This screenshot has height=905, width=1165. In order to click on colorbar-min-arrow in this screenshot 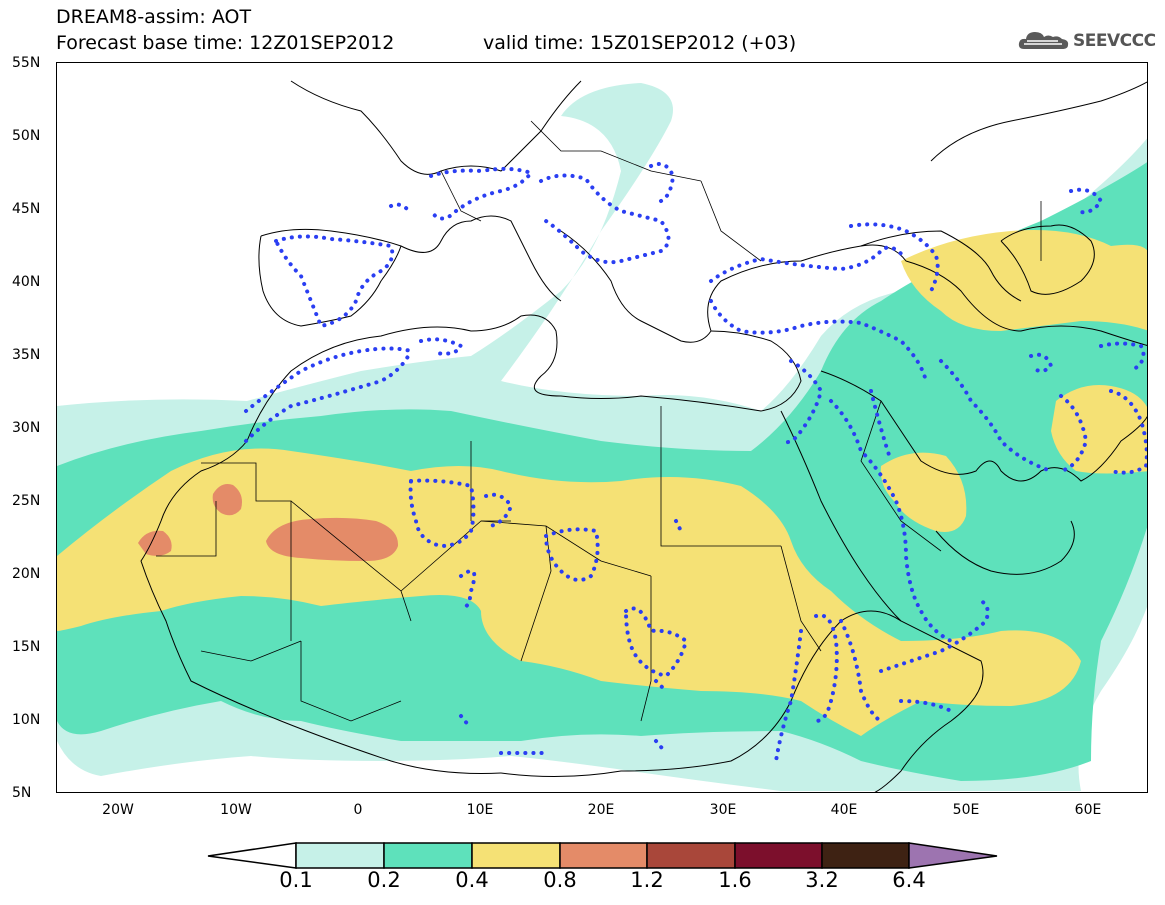, I will do `click(252, 855)`.